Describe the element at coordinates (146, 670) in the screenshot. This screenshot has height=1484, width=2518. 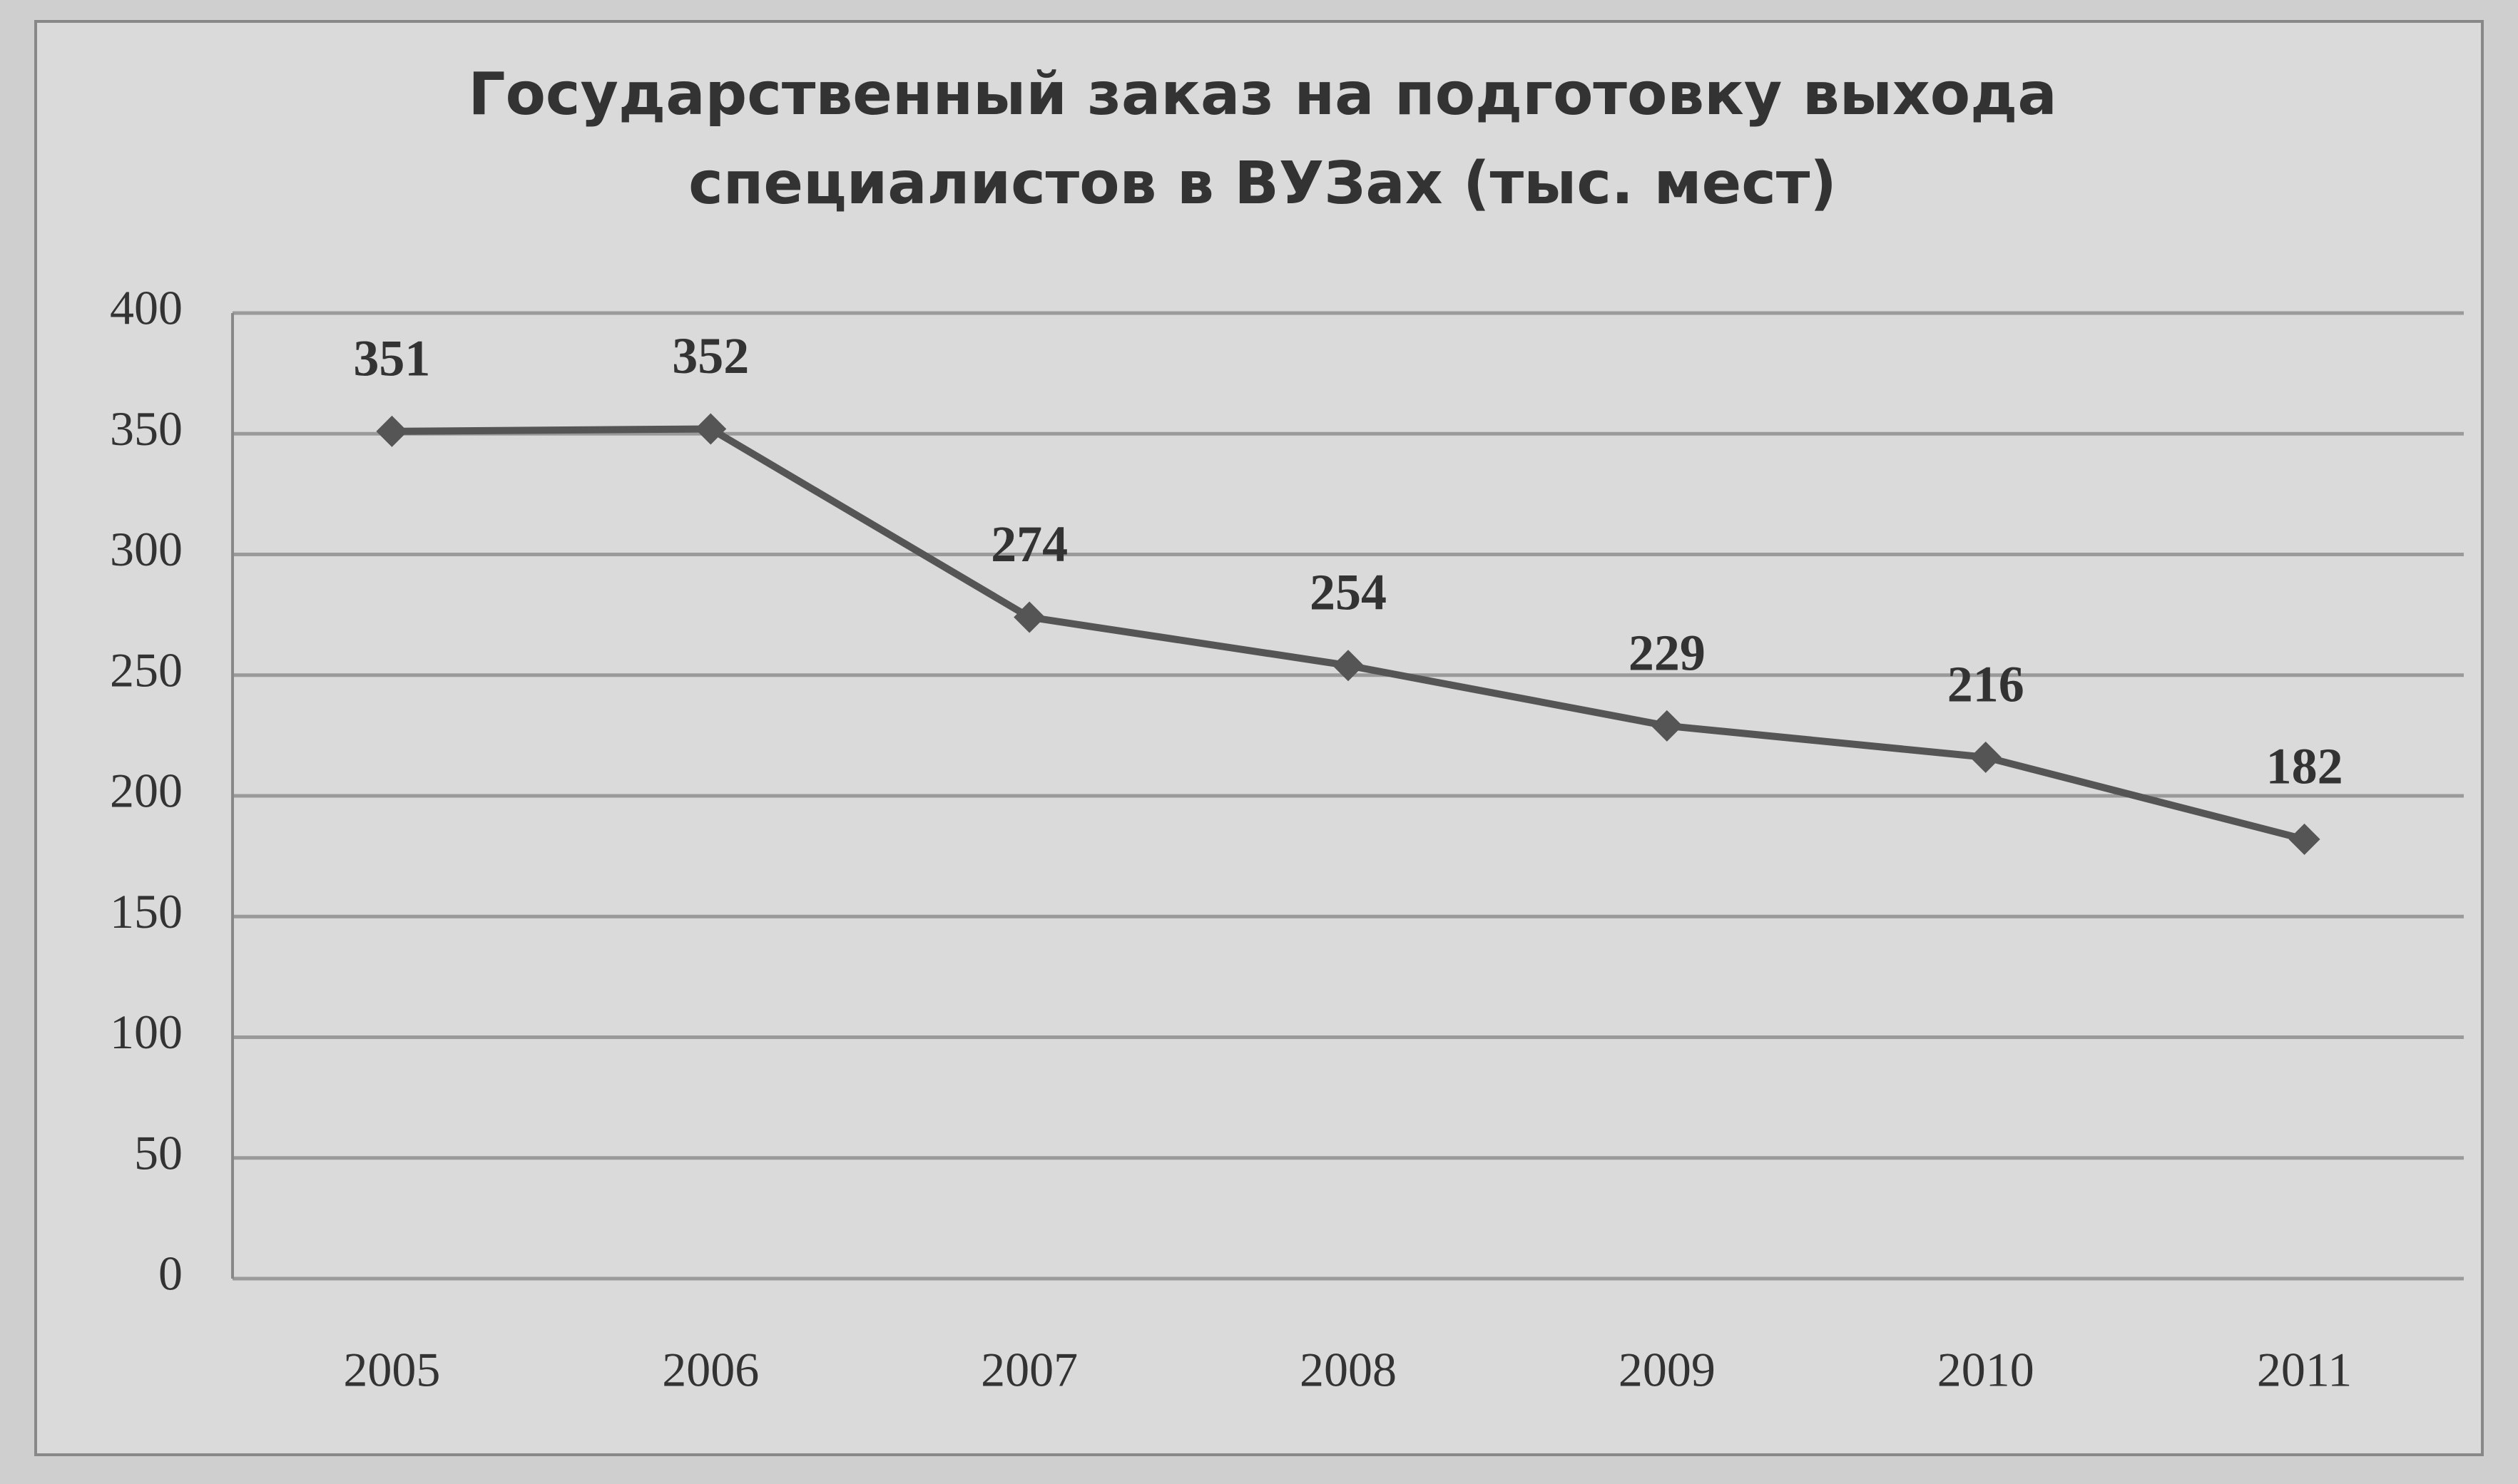
I see `y-tick-label: 250` at that location.